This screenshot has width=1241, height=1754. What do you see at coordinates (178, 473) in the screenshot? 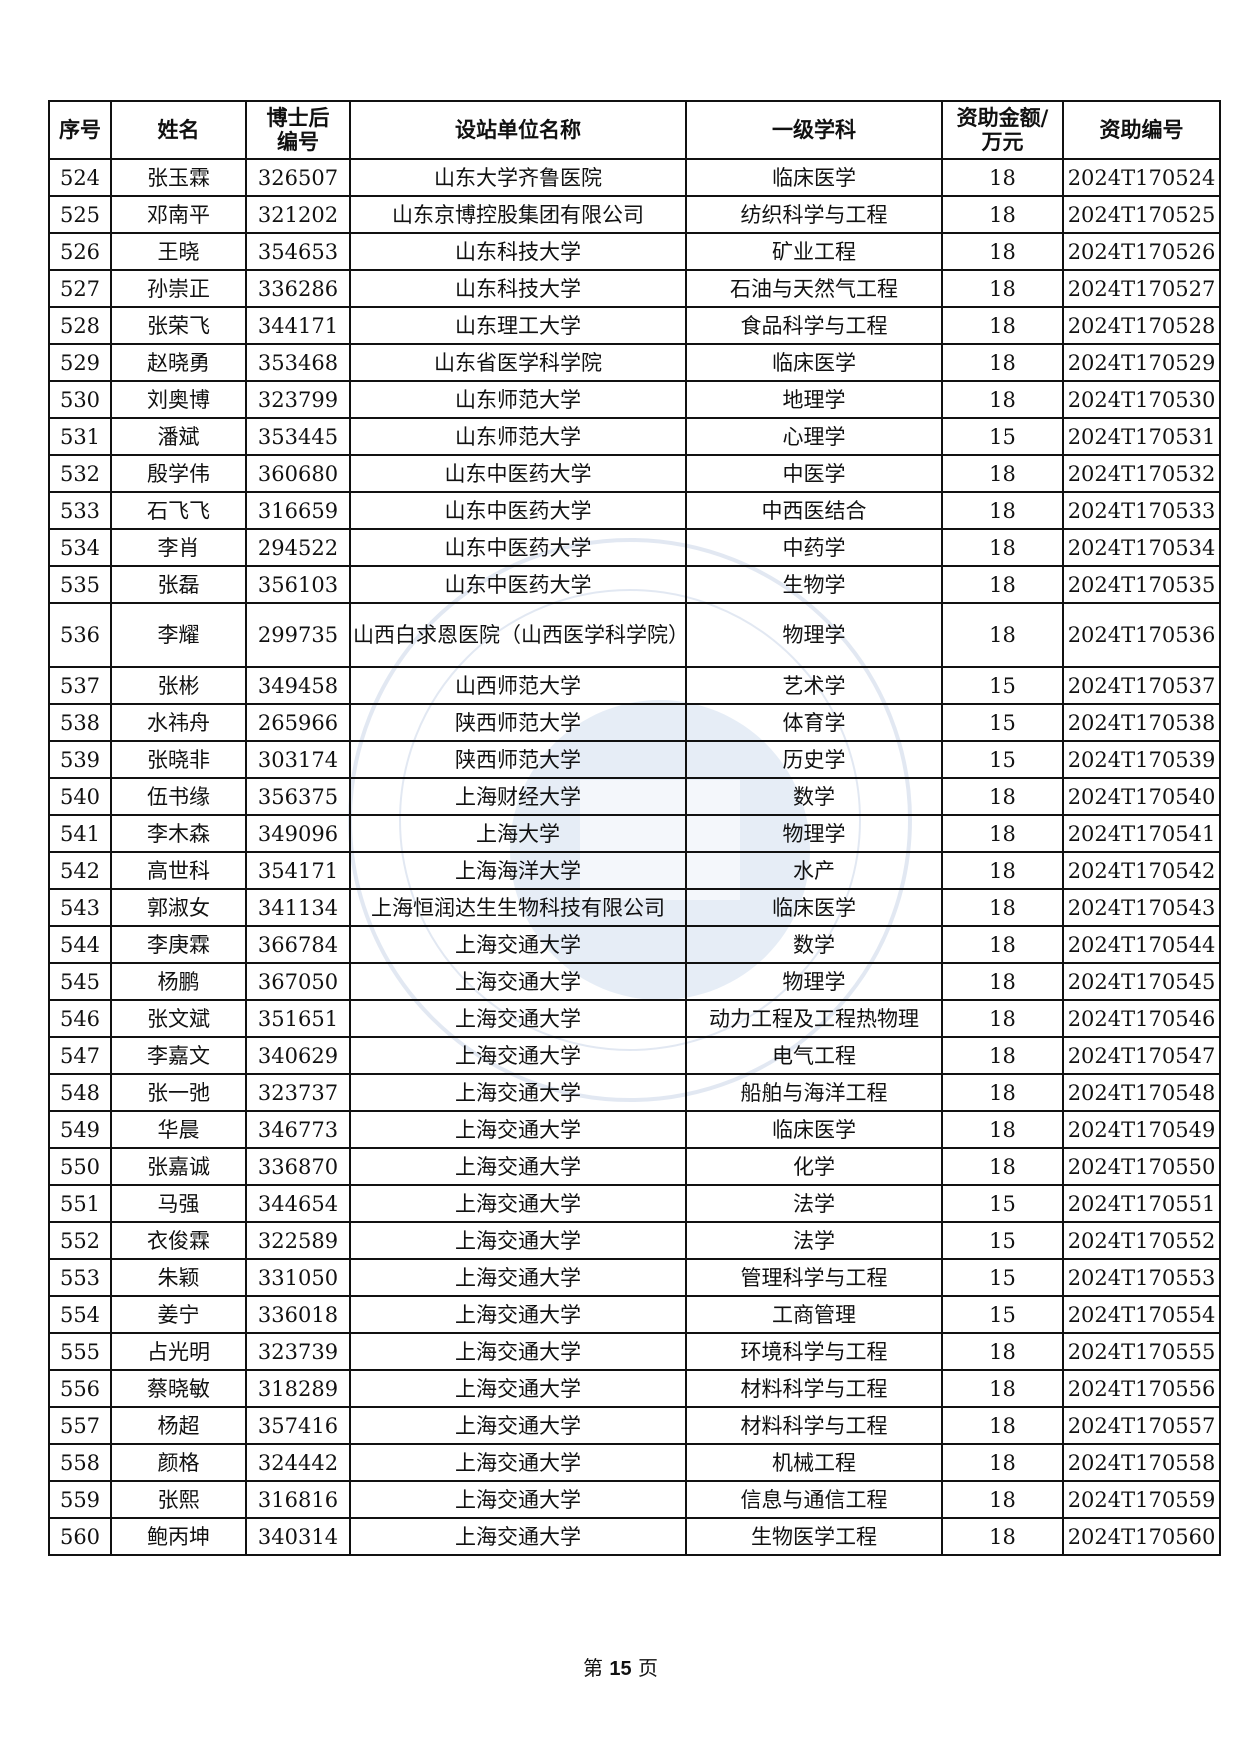
I see `cell-name: 殷学伟` at bounding box center [178, 473].